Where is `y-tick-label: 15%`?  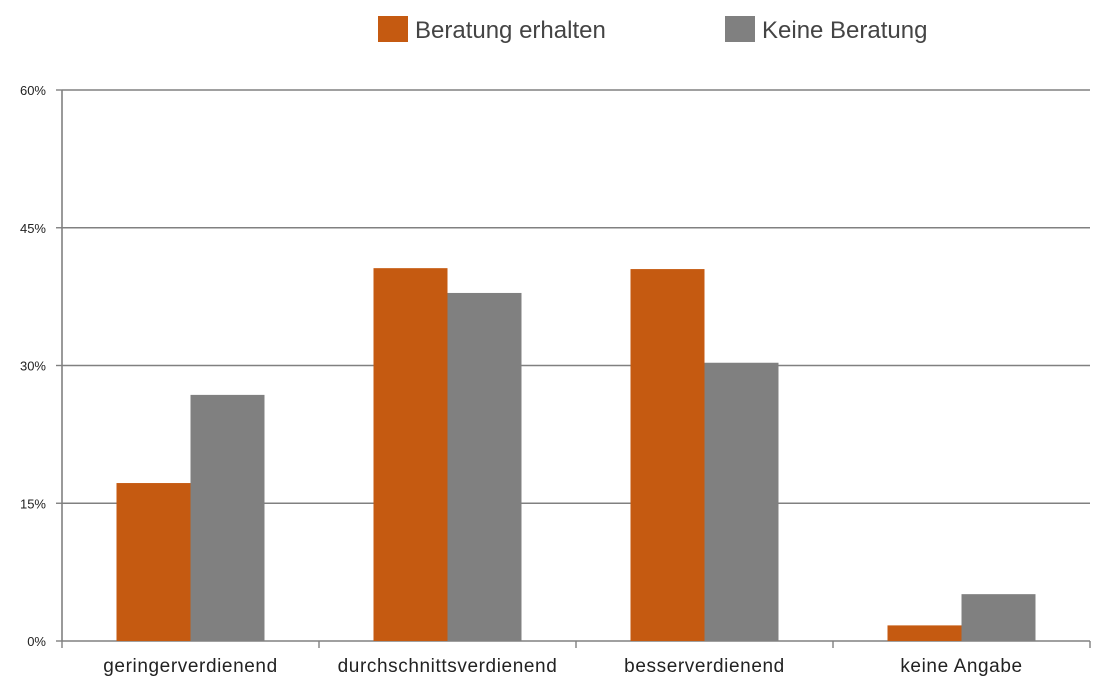 y-tick-label: 15% is located at coordinates (33, 503).